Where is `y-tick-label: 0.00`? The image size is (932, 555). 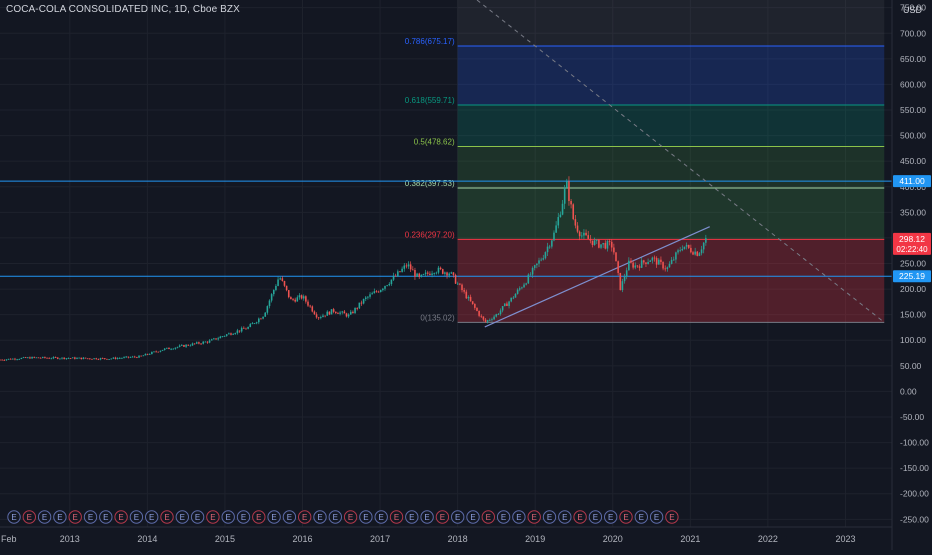
y-tick-label: 0.00 is located at coordinates (908, 391).